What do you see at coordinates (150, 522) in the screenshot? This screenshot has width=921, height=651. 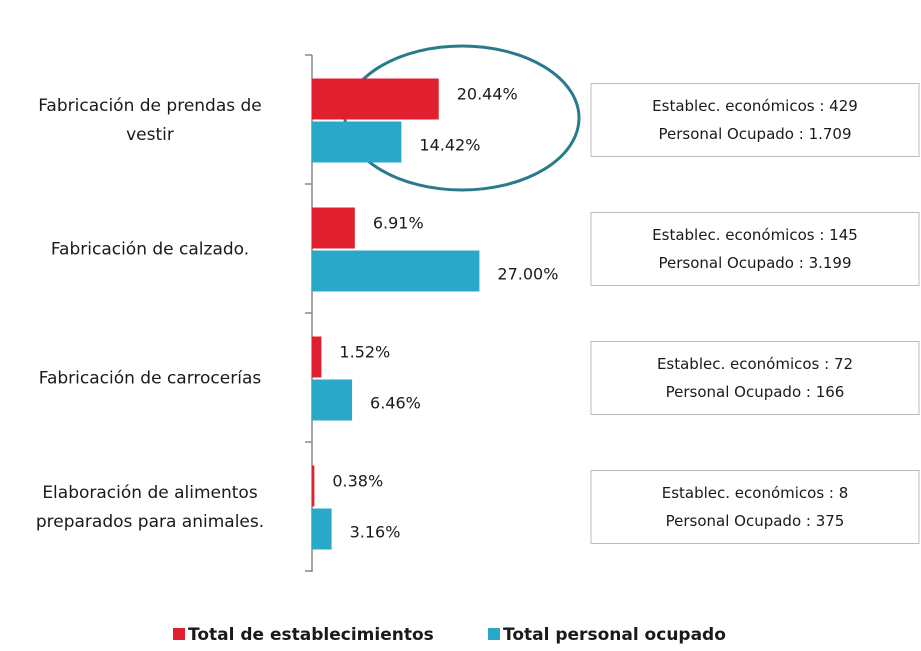 I see `category-label: preparados para animales.` at bounding box center [150, 522].